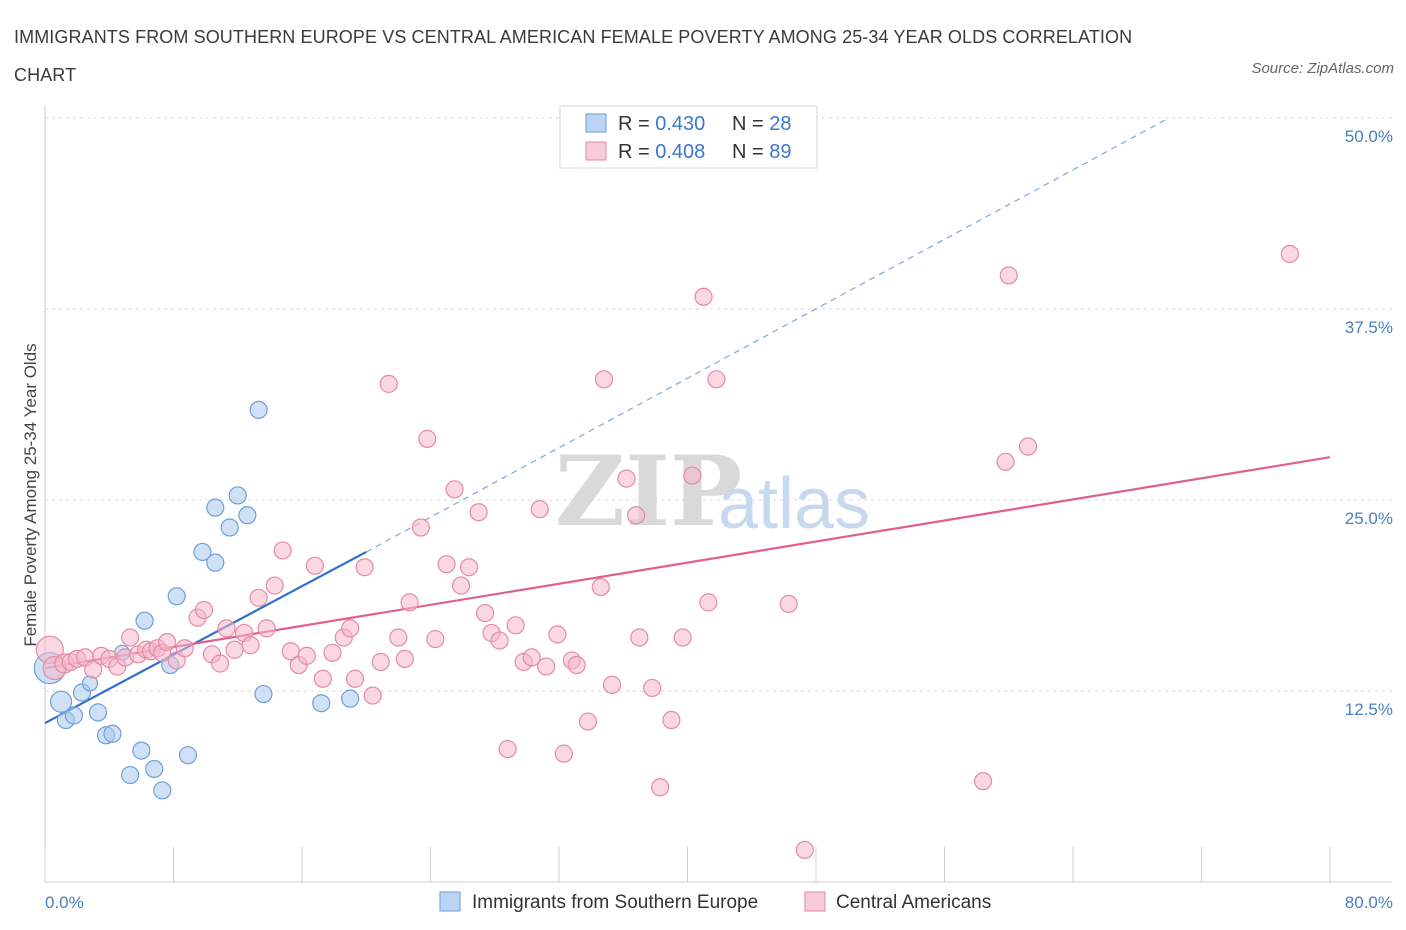 The height and width of the screenshot is (930, 1406). Describe the element at coordinates (680, 124) in the screenshot. I see `legend-r-value-blue: 0.430` at that location.